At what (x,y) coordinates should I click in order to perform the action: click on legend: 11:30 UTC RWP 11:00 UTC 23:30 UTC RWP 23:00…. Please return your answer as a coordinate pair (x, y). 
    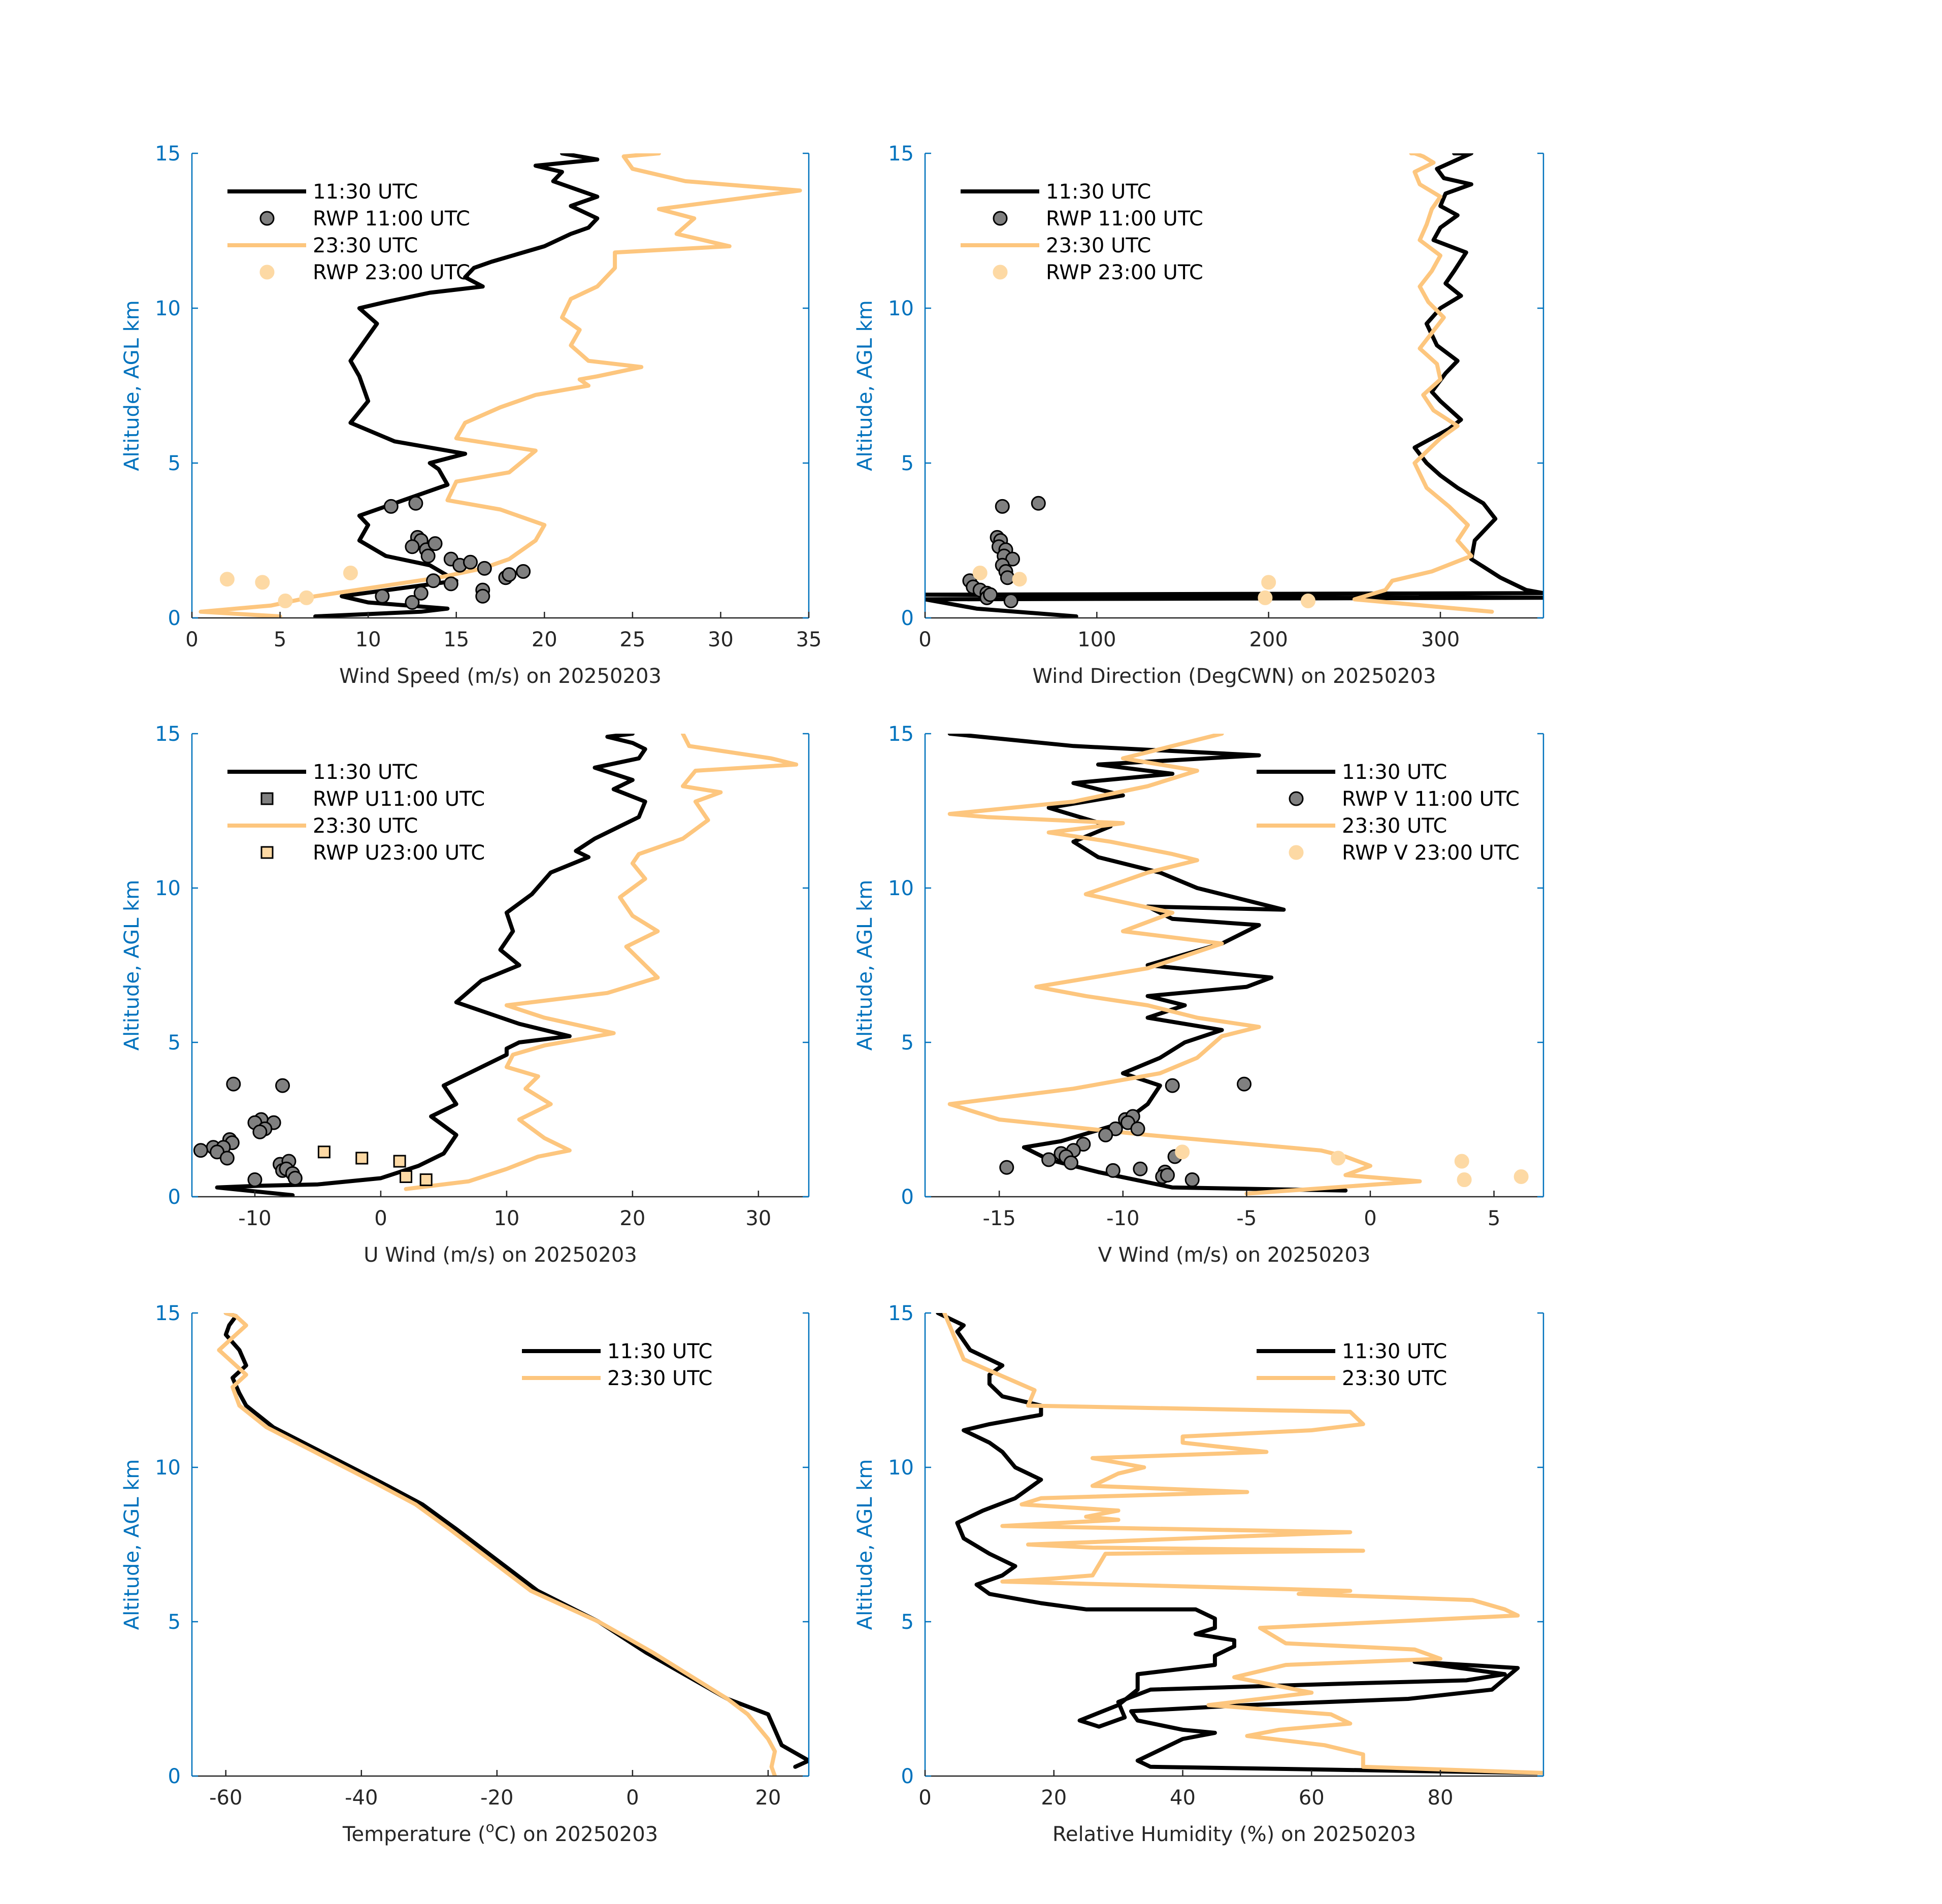
    Looking at the image, I should click on (348, 232).